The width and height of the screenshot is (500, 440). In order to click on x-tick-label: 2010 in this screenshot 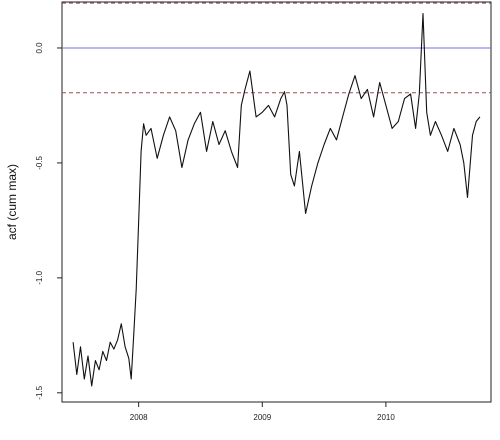, I will do `click(386, 417)`.